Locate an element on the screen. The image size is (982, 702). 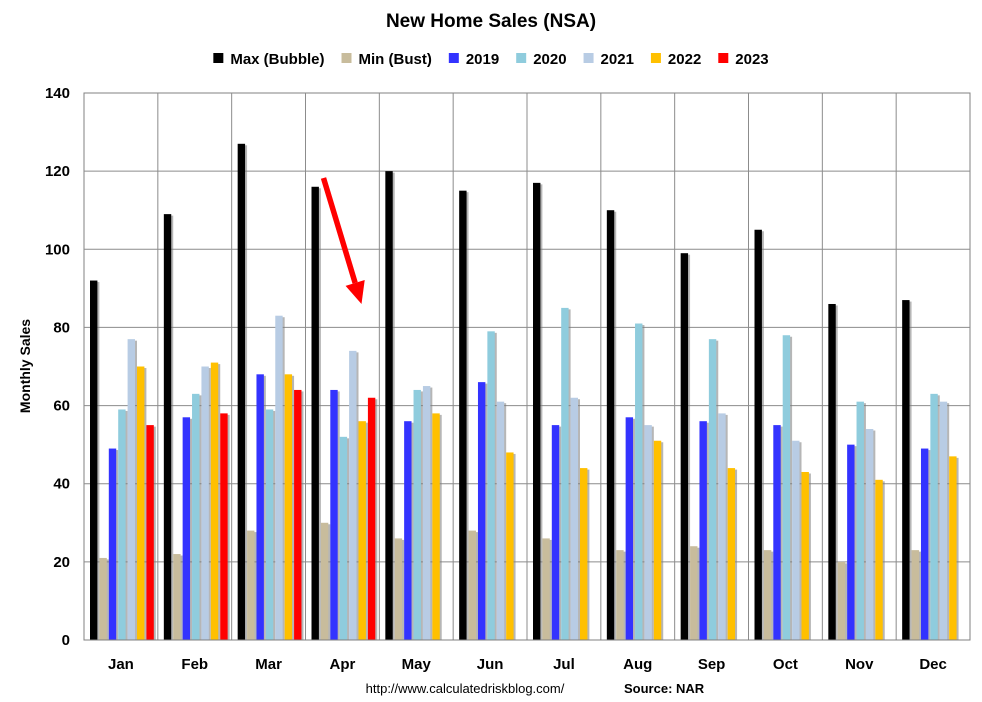
annotation-arrow is located at coordinates (342, 240).